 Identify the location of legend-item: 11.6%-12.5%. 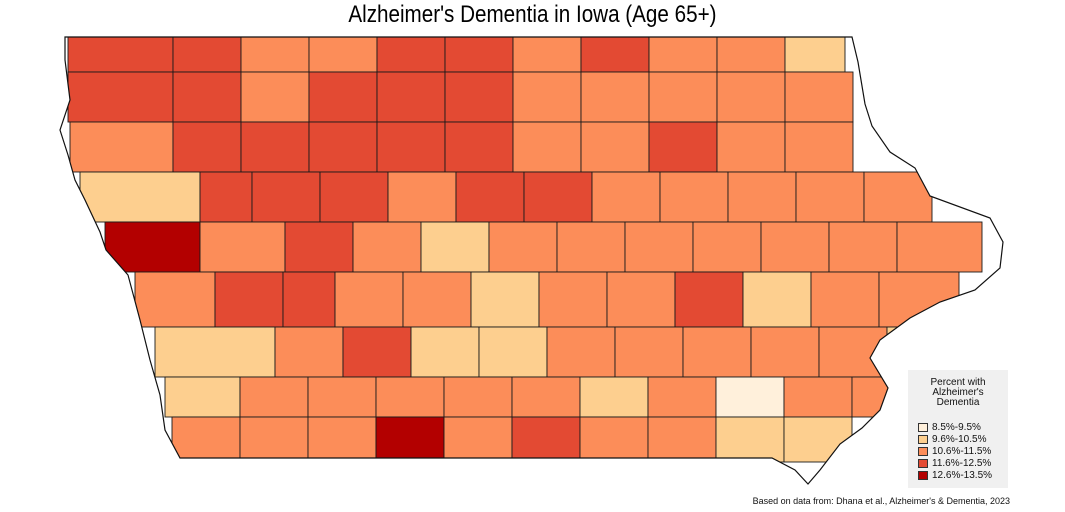
(954, 463).